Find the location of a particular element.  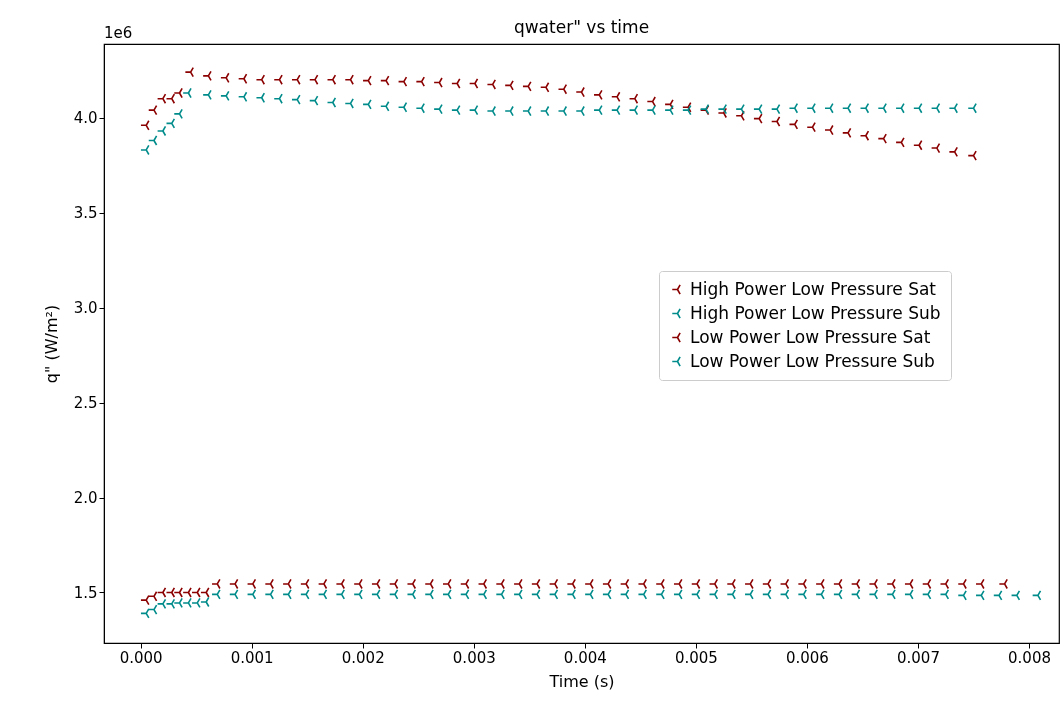

y-tick-label: 3.5 is located at coordinates (85, 213).